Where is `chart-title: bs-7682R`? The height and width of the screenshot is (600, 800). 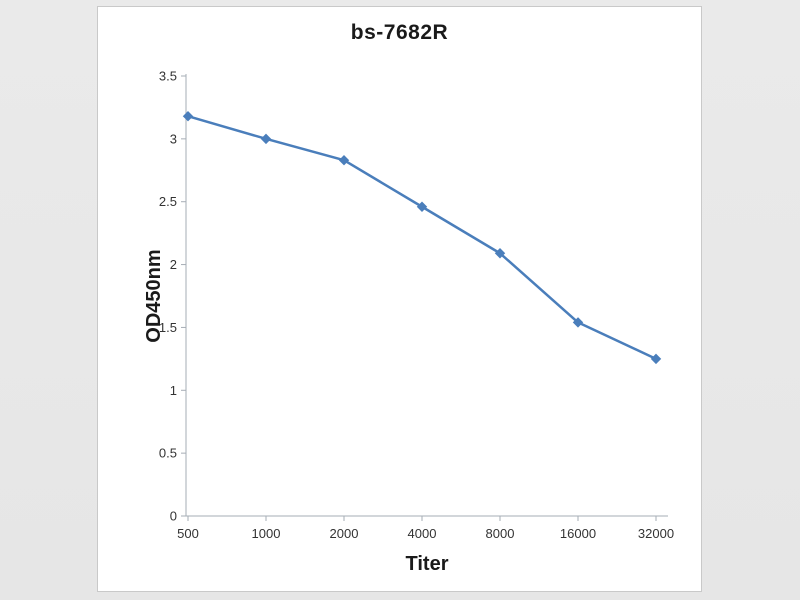 chart-title: bs-7682R is located at coordinates (399, 32).